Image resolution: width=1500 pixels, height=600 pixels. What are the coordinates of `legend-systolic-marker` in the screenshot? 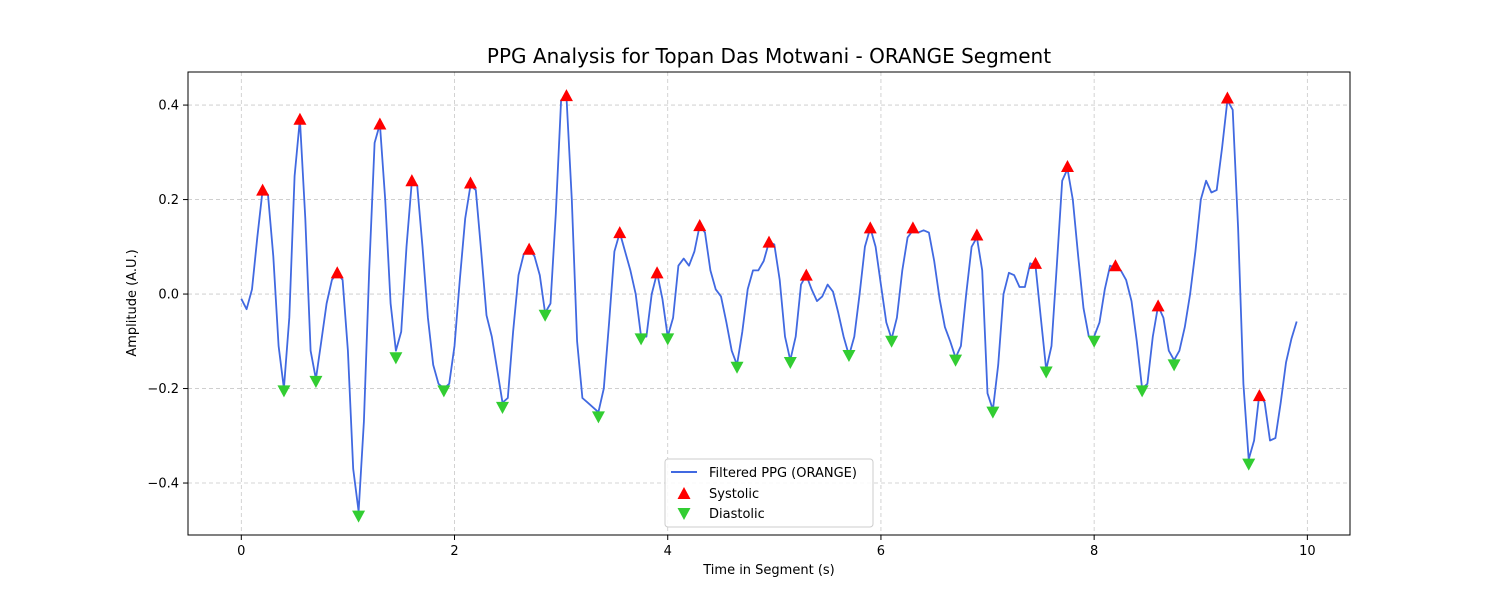 It's located at (684, 493).